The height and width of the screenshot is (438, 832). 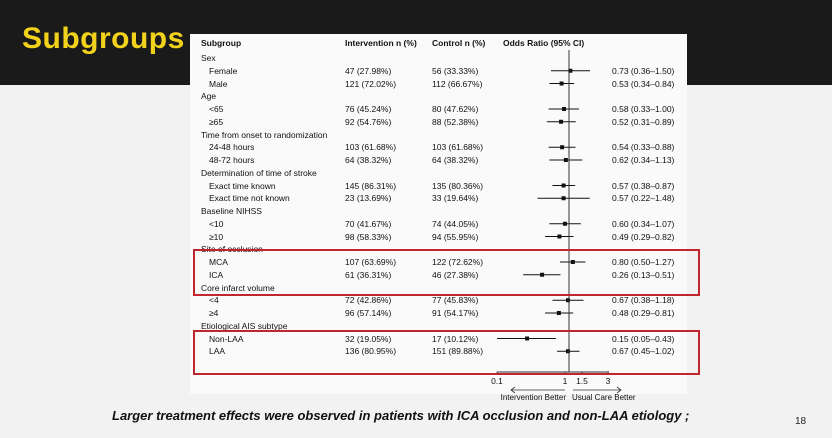 I want to click on odds-ratio-ci: 0.57 (0.22–1.48), so click(x=643, y=198).